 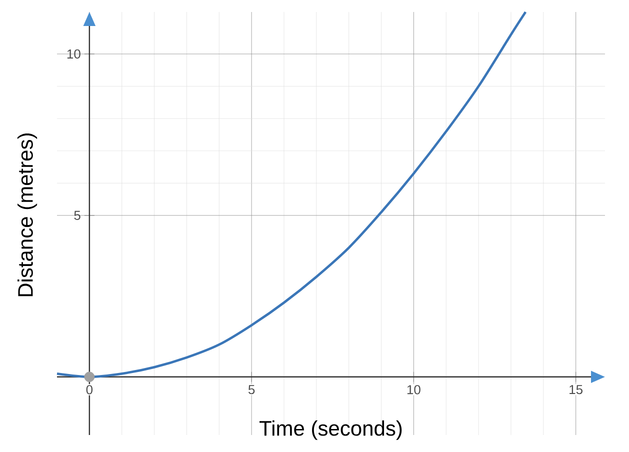 What do you see at coordinates (251, 389) in the screenshot?
I see `x-tick-label: 5` at bounding box center [251, 389].